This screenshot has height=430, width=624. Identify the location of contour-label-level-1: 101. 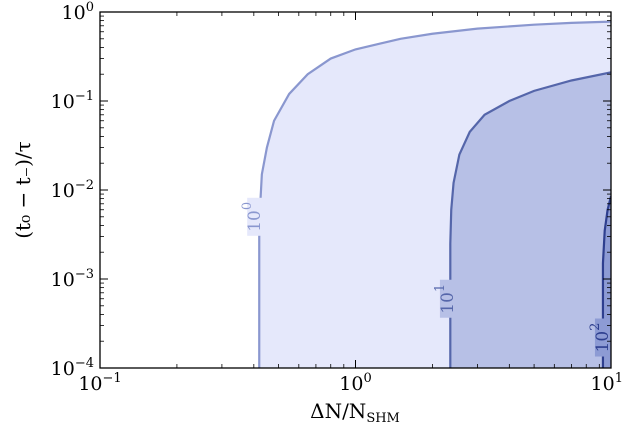
(445, 299).